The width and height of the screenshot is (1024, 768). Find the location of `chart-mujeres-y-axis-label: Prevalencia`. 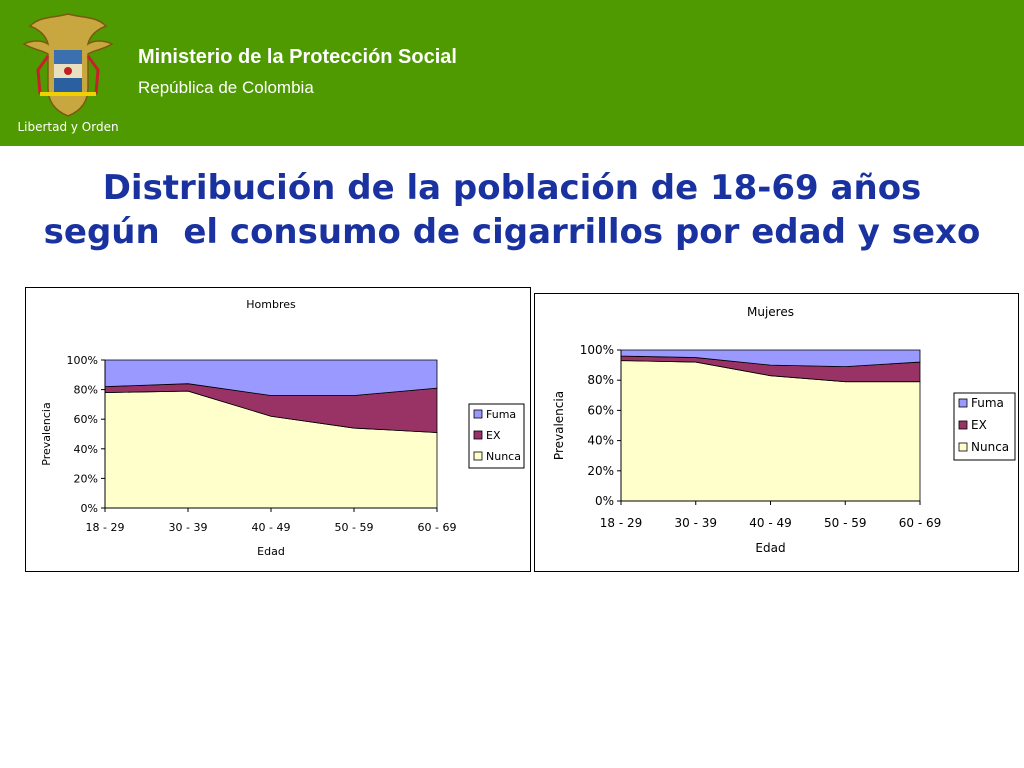

chart-mujeres-y-axis-label: Prevalencia is located at coordinates (559, 425).